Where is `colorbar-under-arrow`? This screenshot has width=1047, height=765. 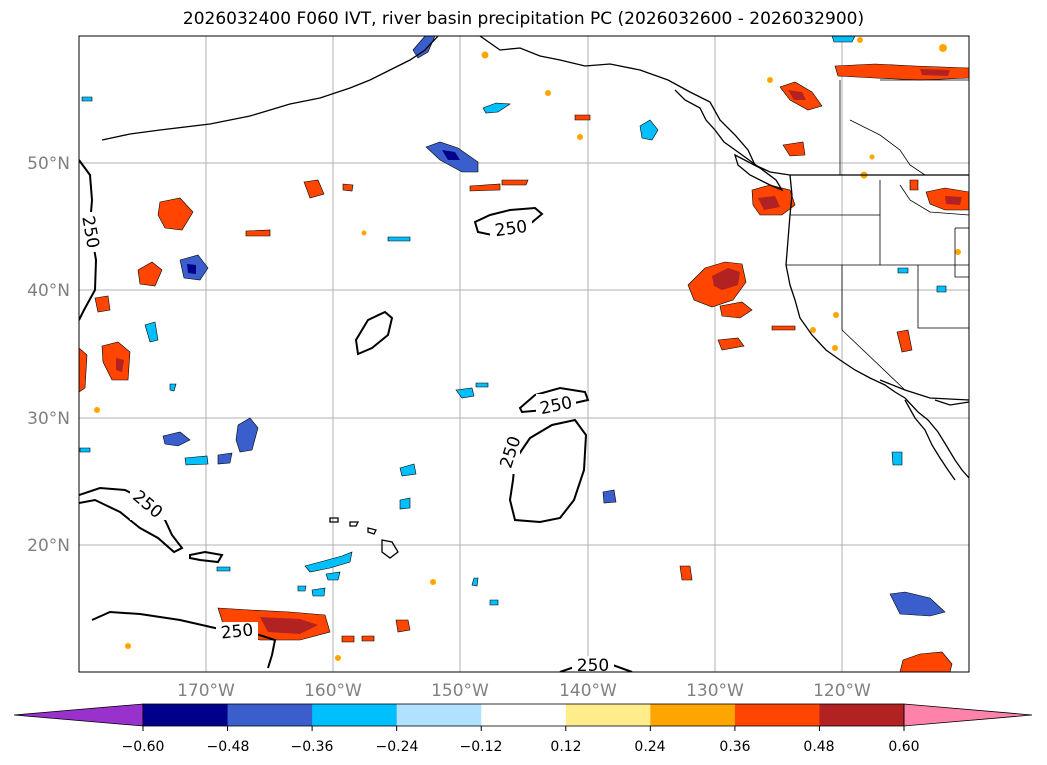
colorbar-under-arrow is located at coordinates (78, 715).